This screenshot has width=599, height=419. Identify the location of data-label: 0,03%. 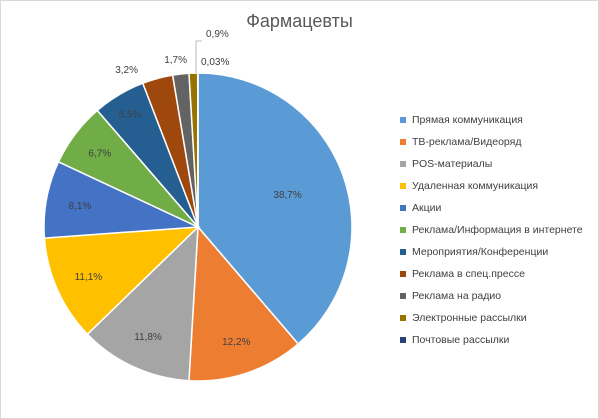
(215, 62).